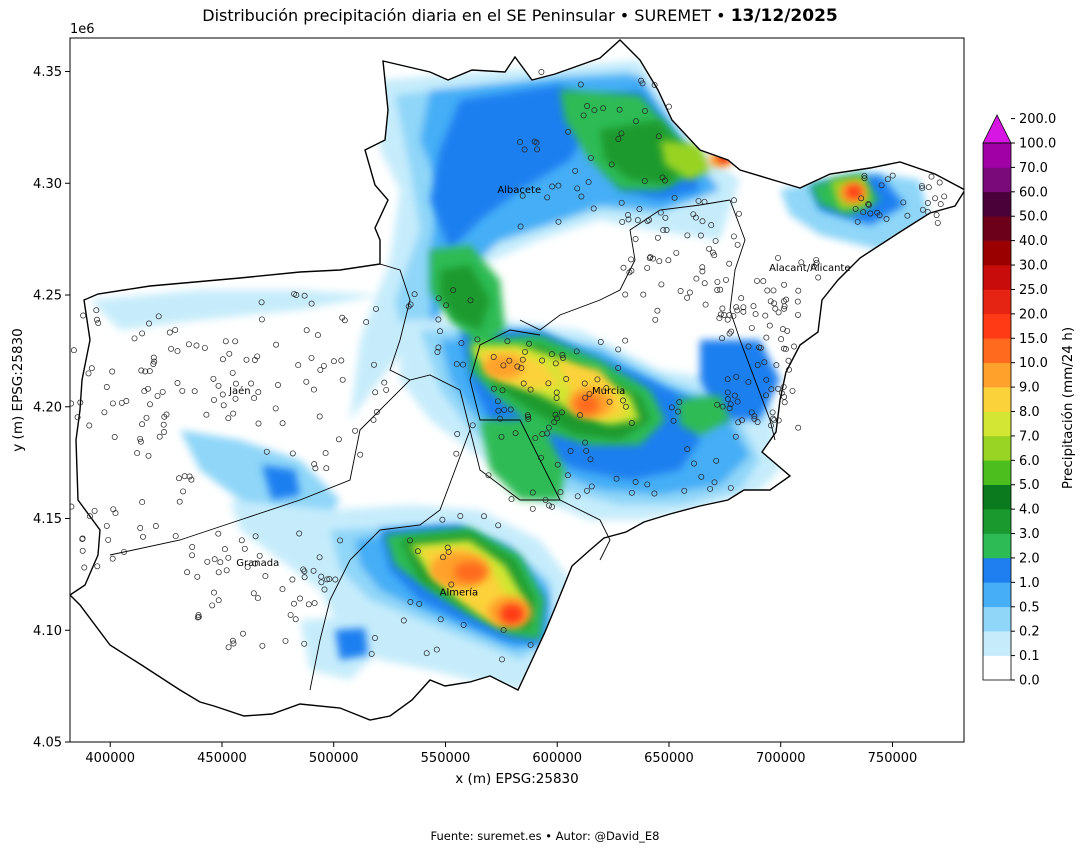 Image resolution: width=1090 pixels, height=854 pixels. I want to click on x-axis-label: x (m) EPSG:25830, so click(516, 779).